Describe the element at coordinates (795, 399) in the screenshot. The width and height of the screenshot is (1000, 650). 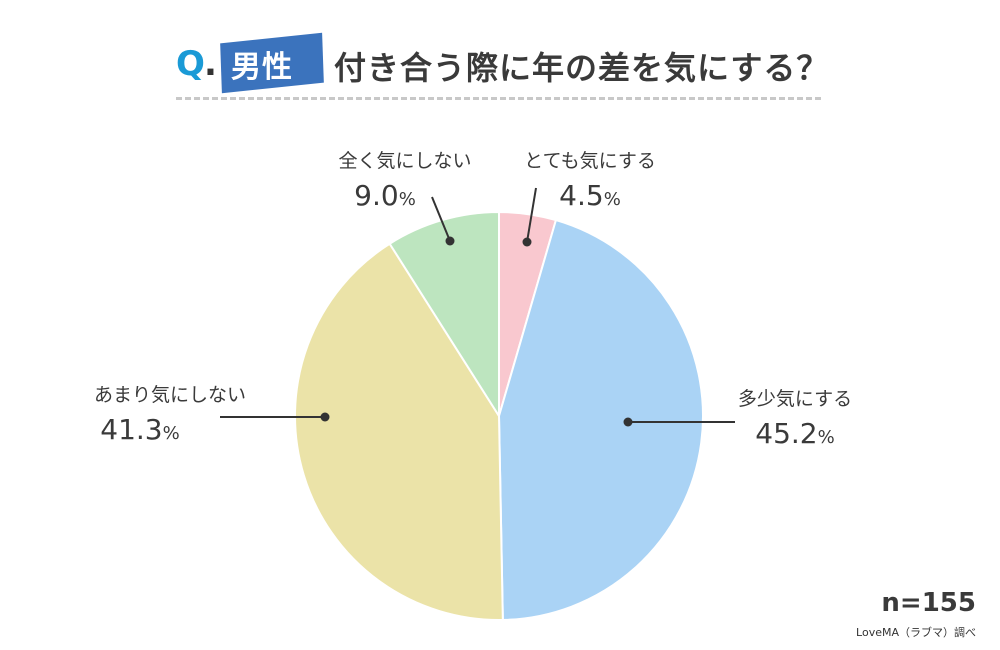
I see `label-name: 多少気にする` at that location.